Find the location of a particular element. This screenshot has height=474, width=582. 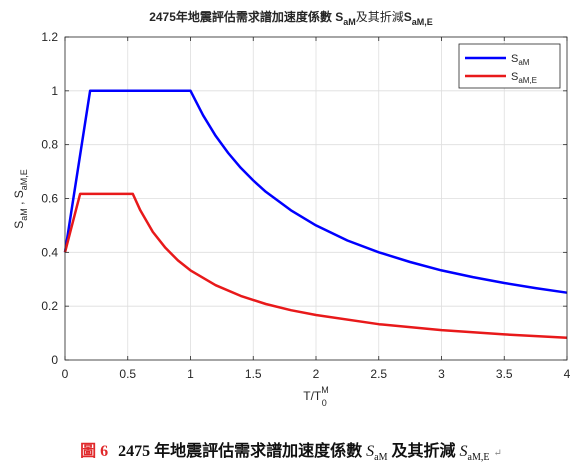

x-tick-label: 1 is located at coordinates (190, 374).